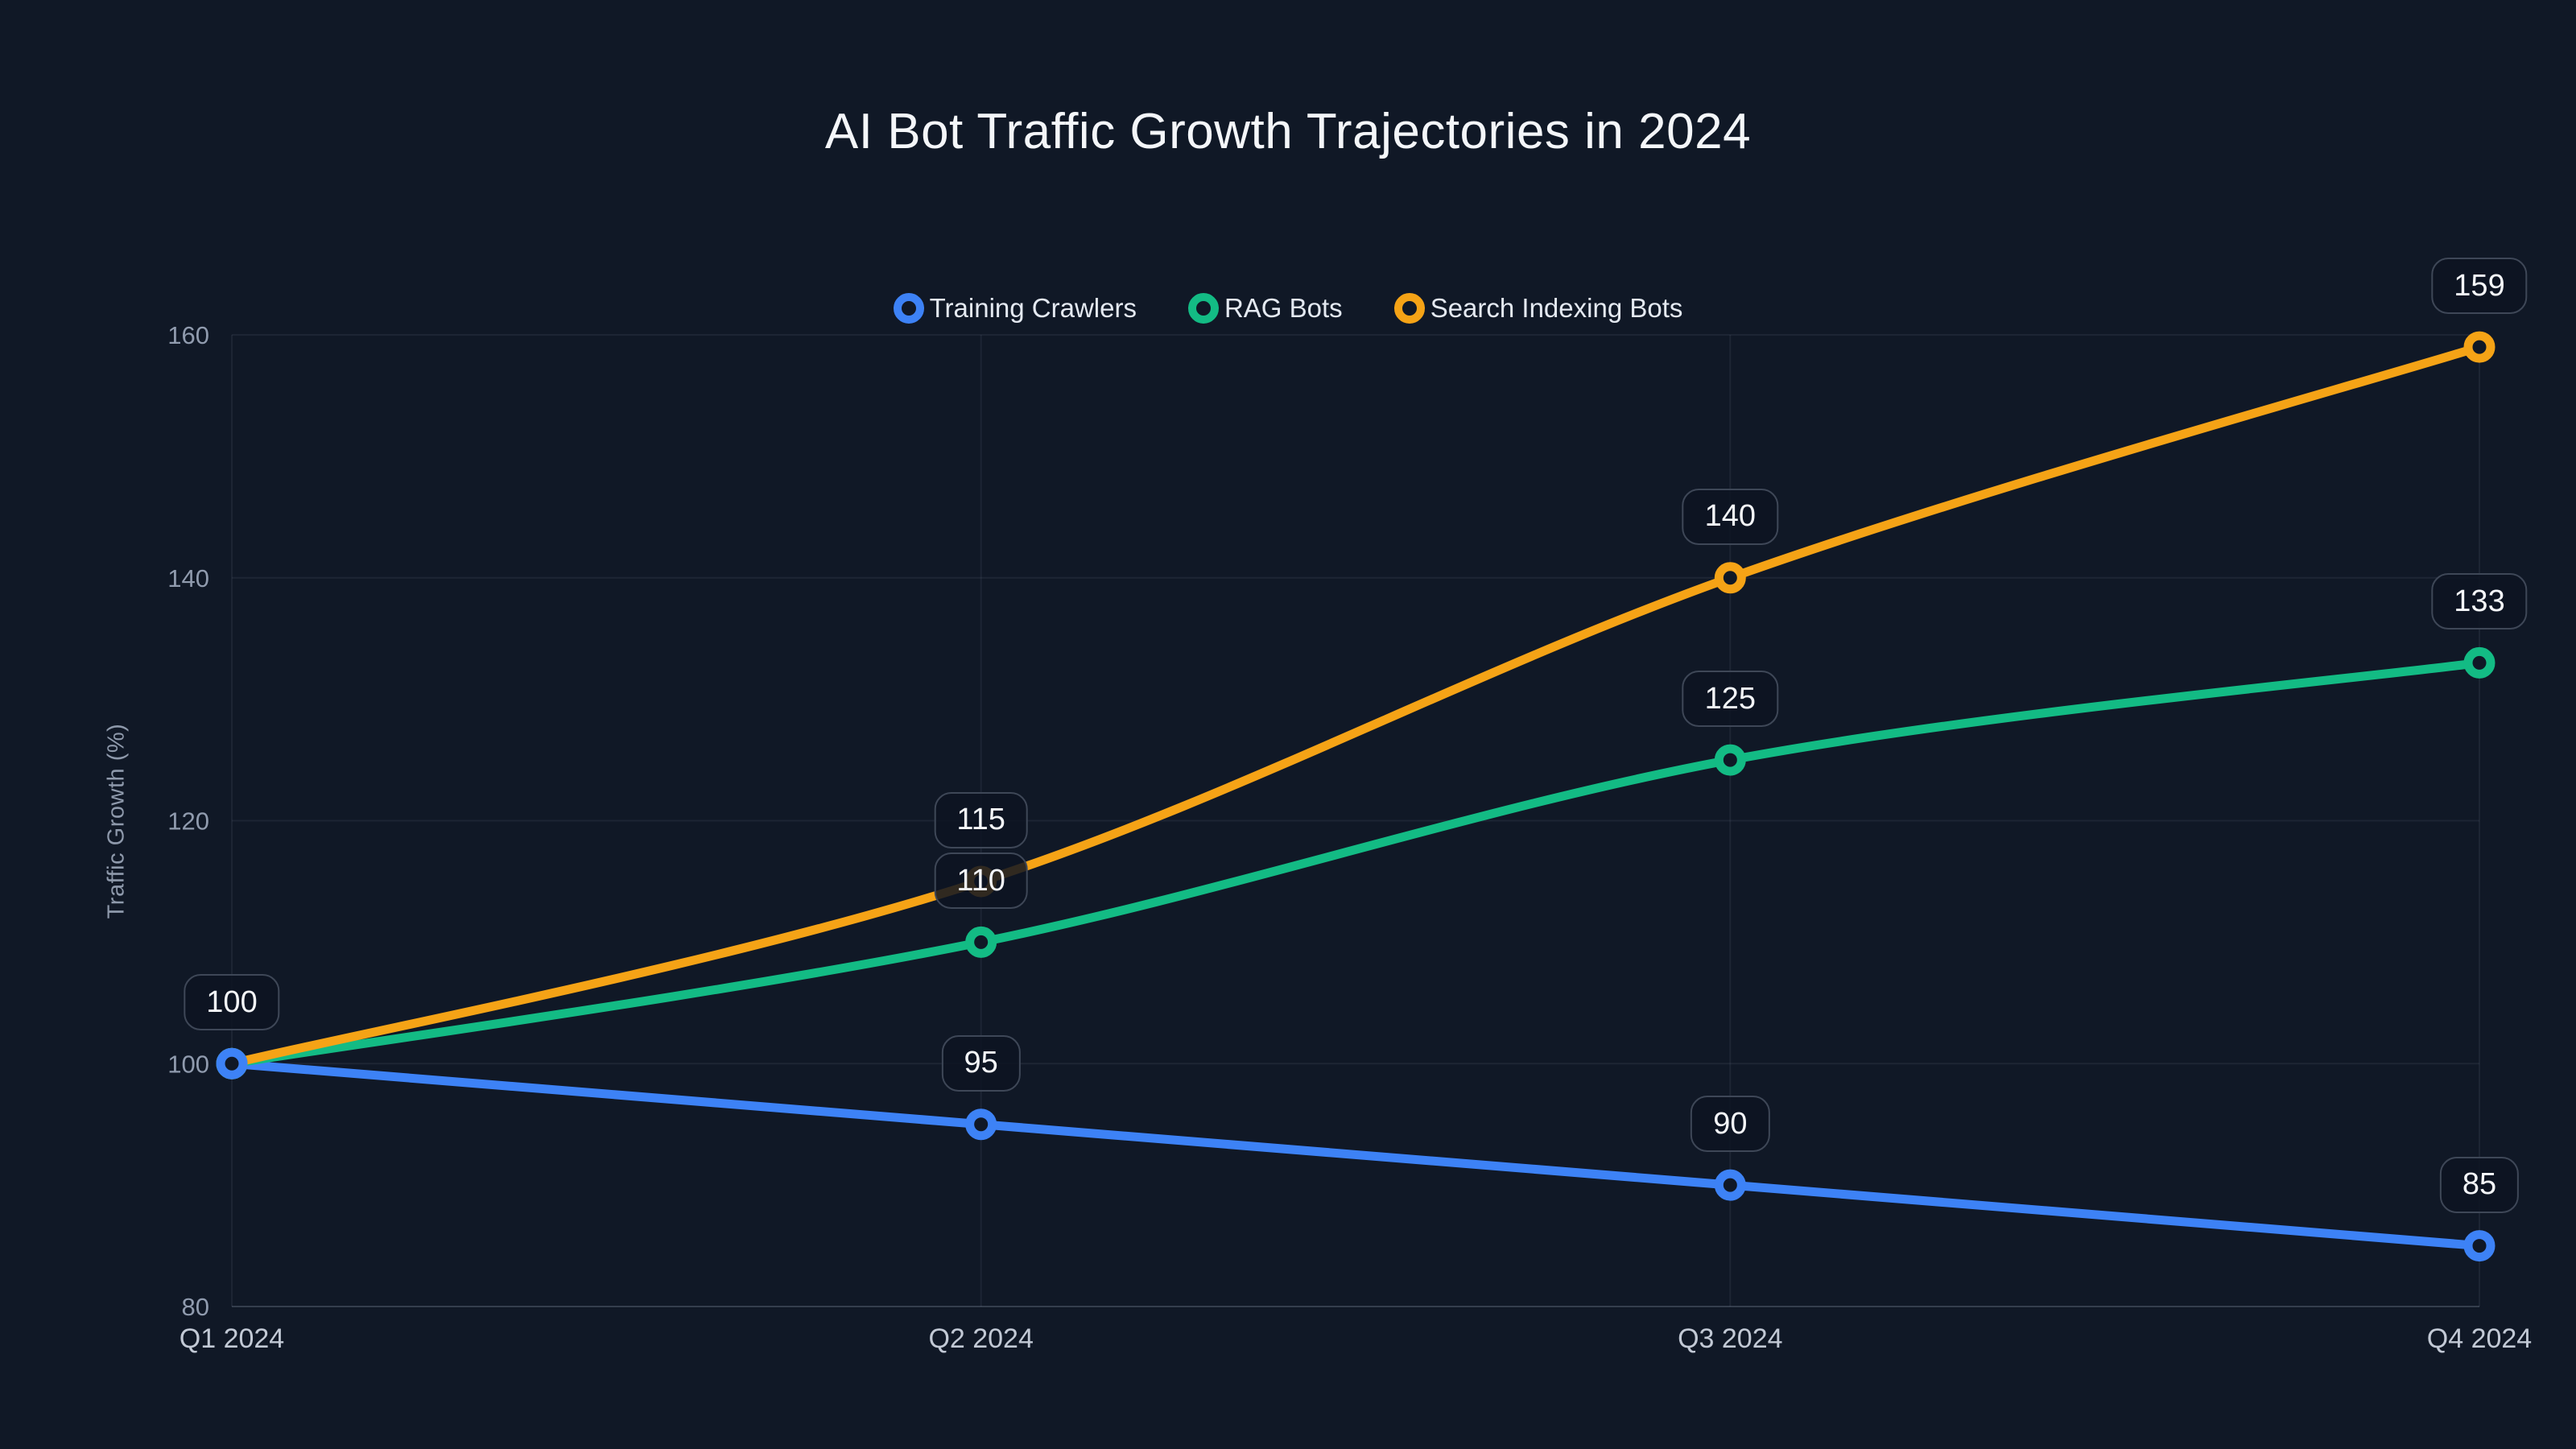 Image resolution: width=2576 pixels, height=1449 pixels. I want to click on x-tick-label: Q3 2024, so click(1730, 1338).